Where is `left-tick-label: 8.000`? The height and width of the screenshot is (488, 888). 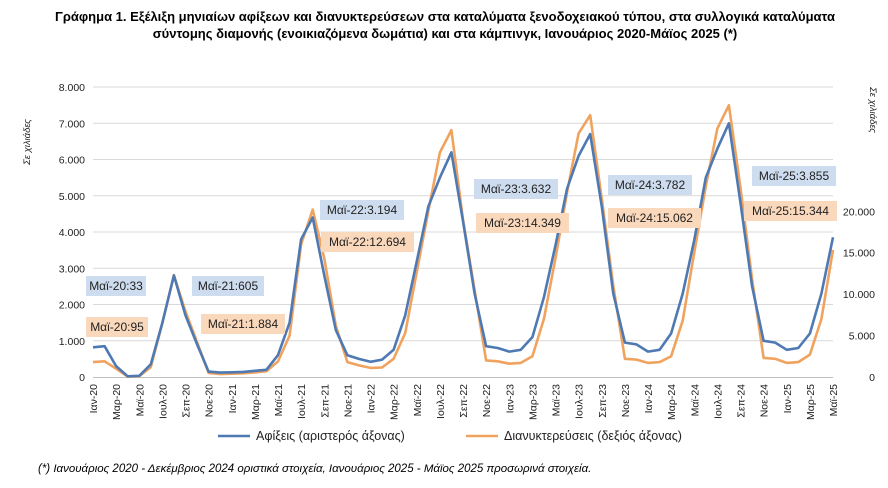 left-tick-label: 8.000 is located at coordinates (72, 88).